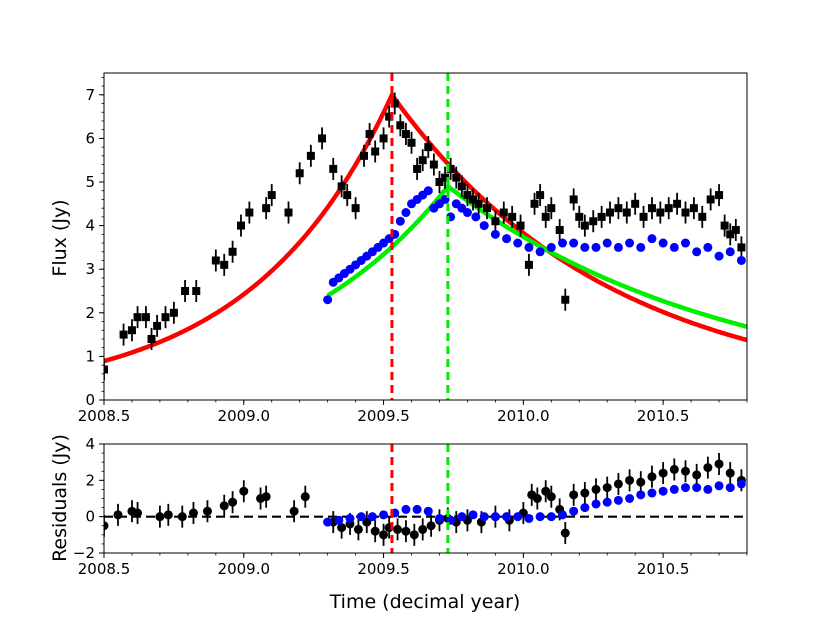  What do you see at coordinates (523, 416) in the screenshot?
I see `x-tick-label: 2010.0` at bounding box center [523, 416].